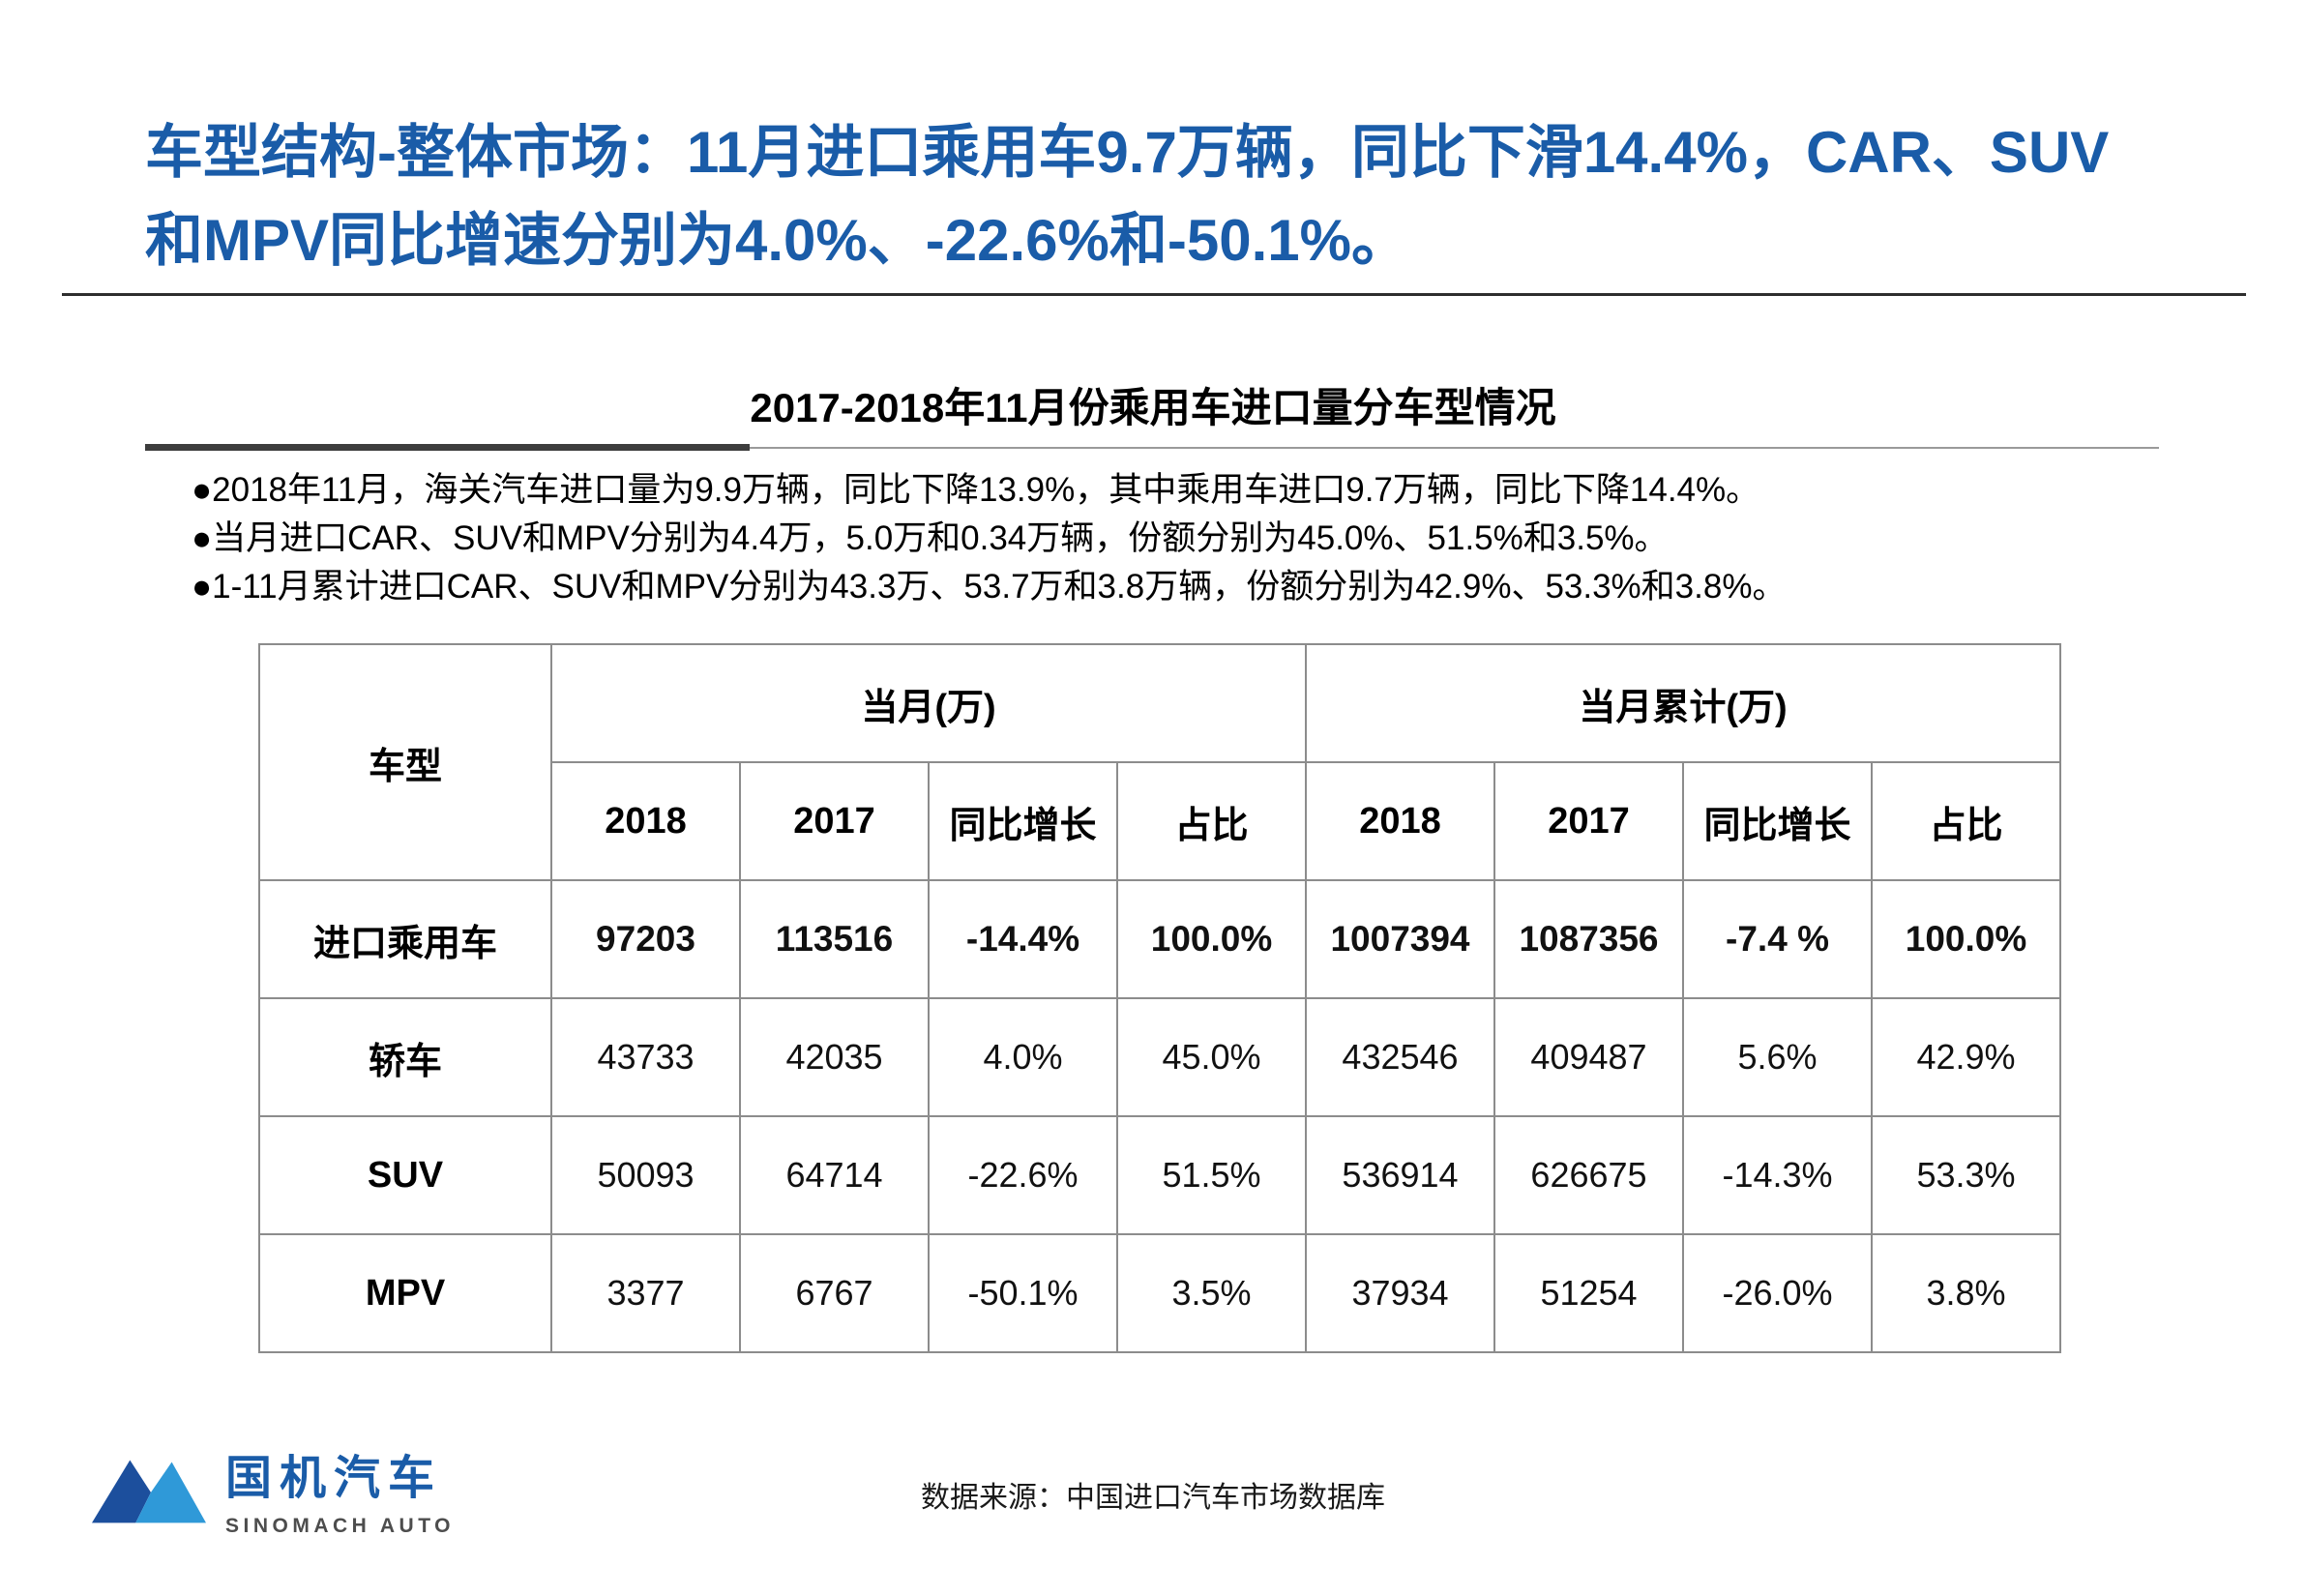 The height and width of the screenshot is (1596, 2306). Describe the element at coordinates (1023, 1175) in the screenshot. I see `table-cell: -22.6%` at that location.